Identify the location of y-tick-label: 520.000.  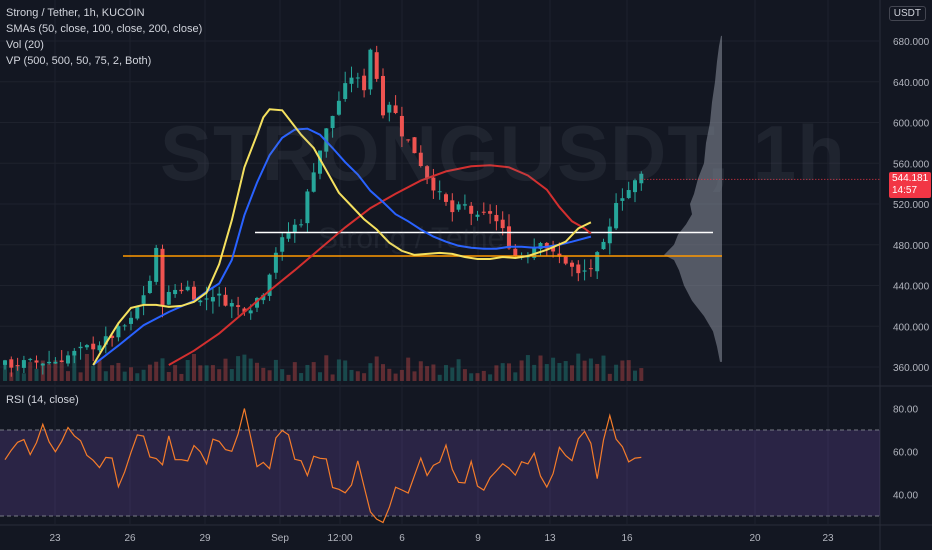
(911, 205).